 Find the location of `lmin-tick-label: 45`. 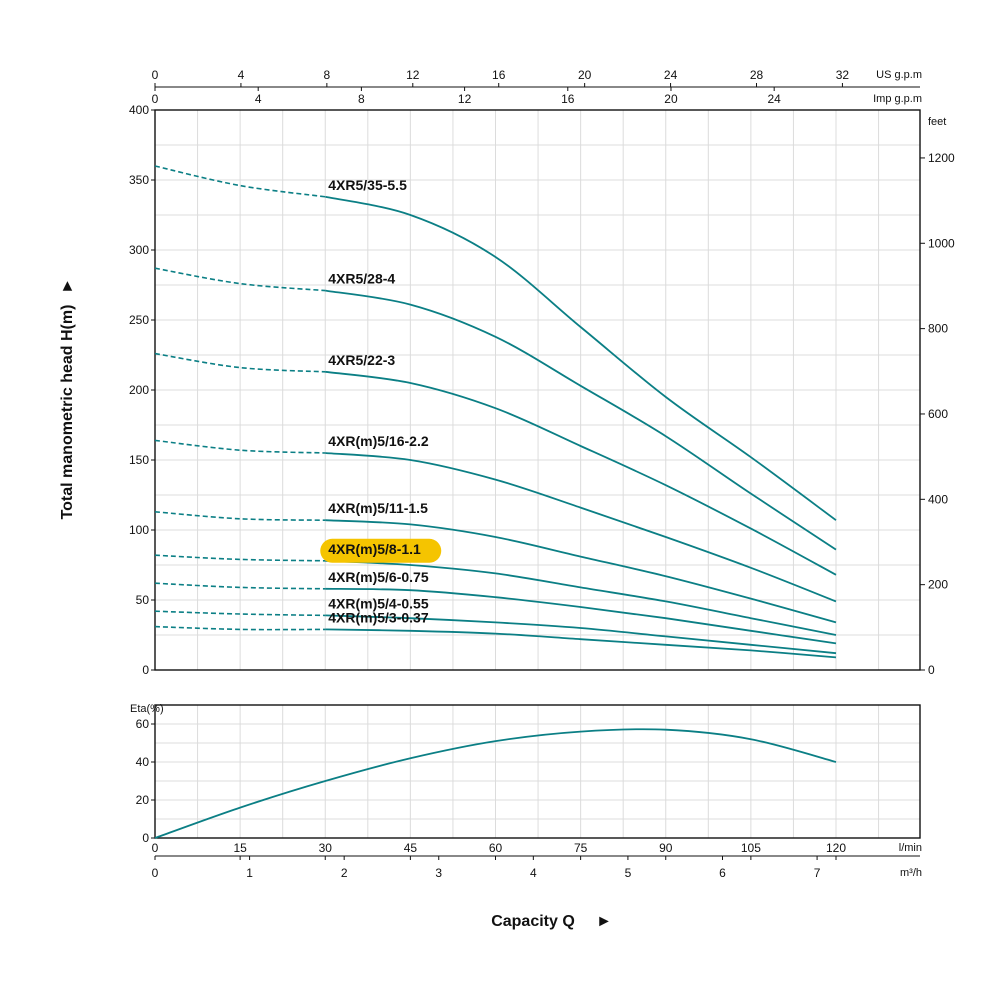

lmin-tick-label: 45 is located at coordinates (411, 848).